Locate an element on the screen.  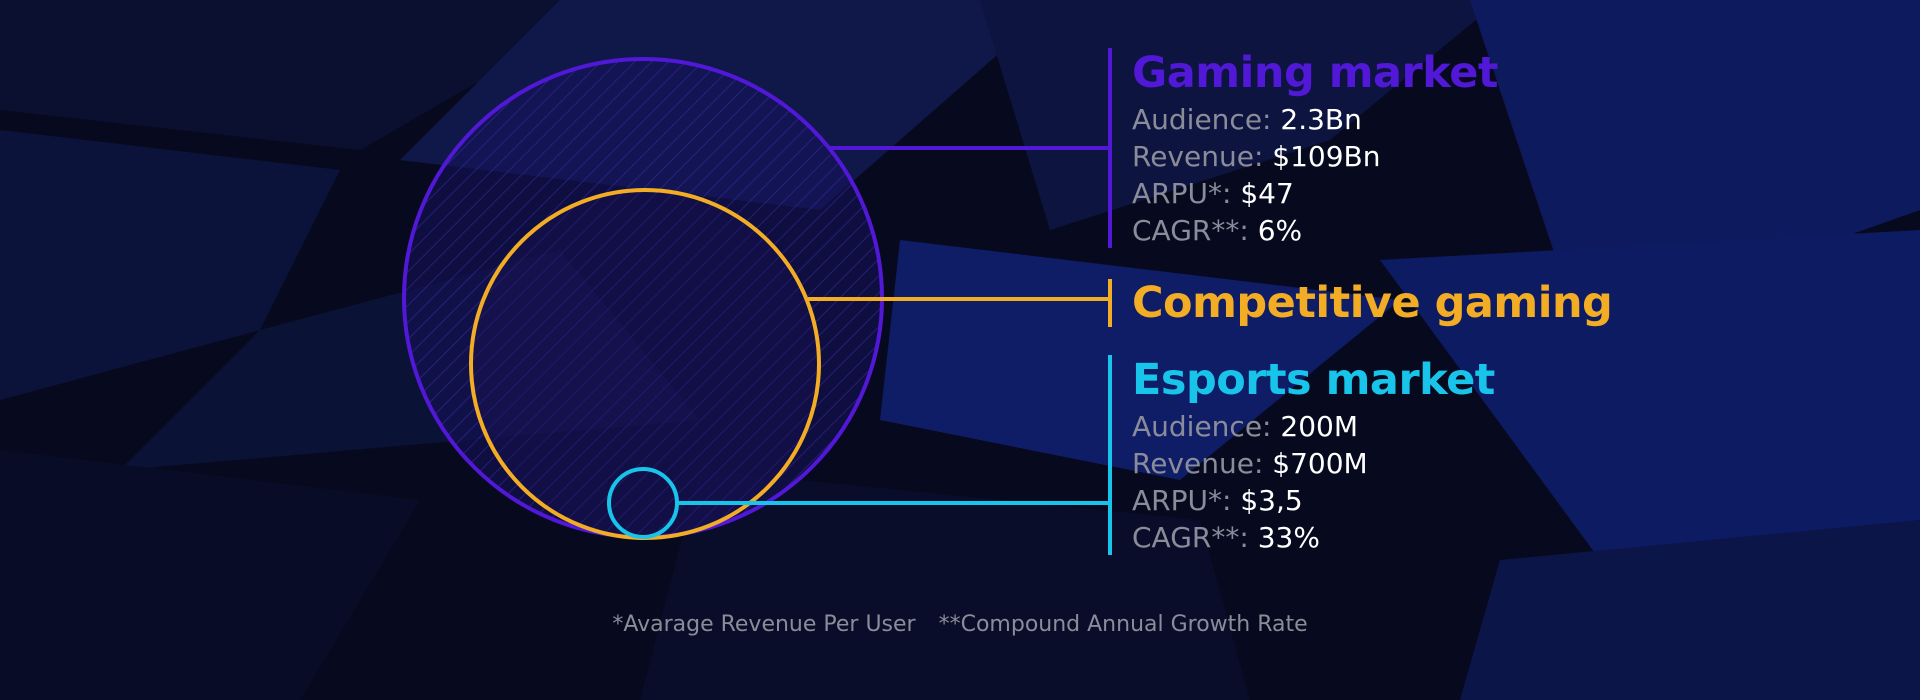
competitive-gaming-bar is located at coordinates (1110, 303).